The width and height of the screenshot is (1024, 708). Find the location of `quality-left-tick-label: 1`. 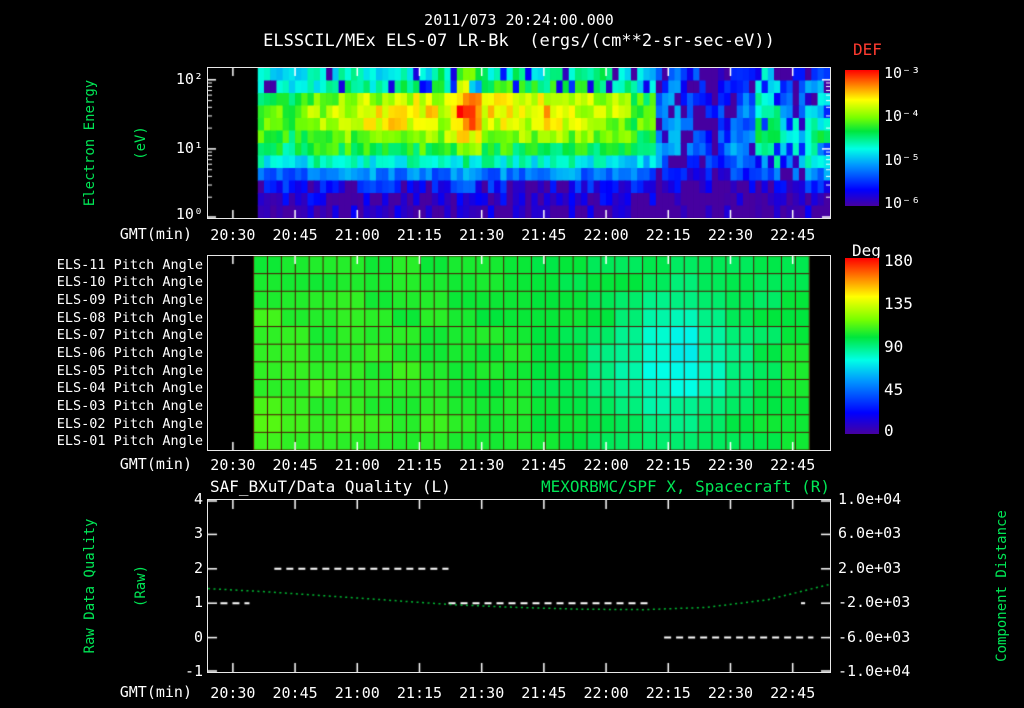

quality-left-tick-label: 1 is located at coordinates (198, 602).